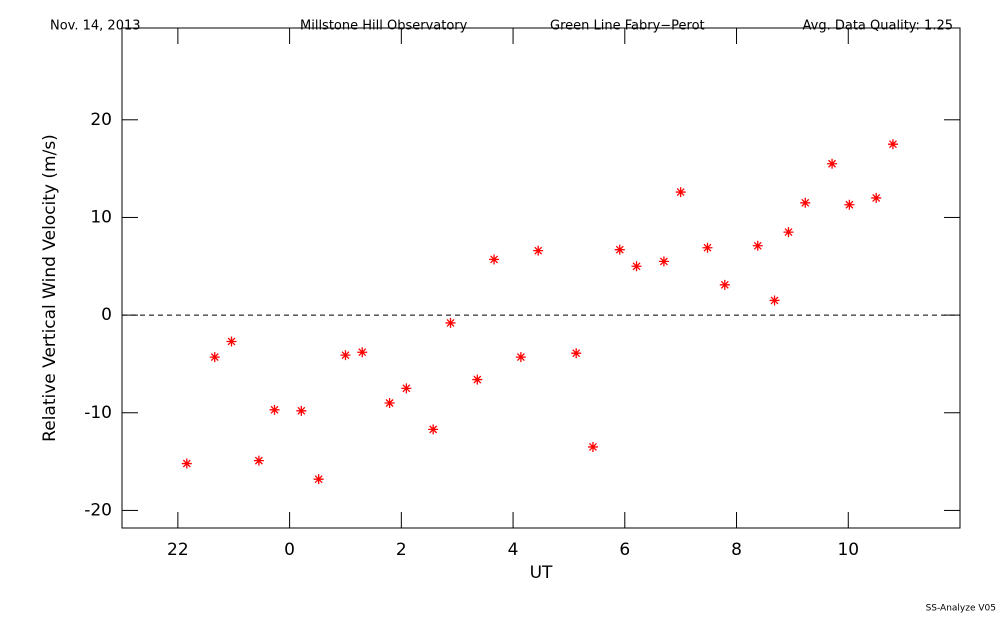 The image size is (1000, 629). I want to click on y-tick-label: 10, so click(101, 217).